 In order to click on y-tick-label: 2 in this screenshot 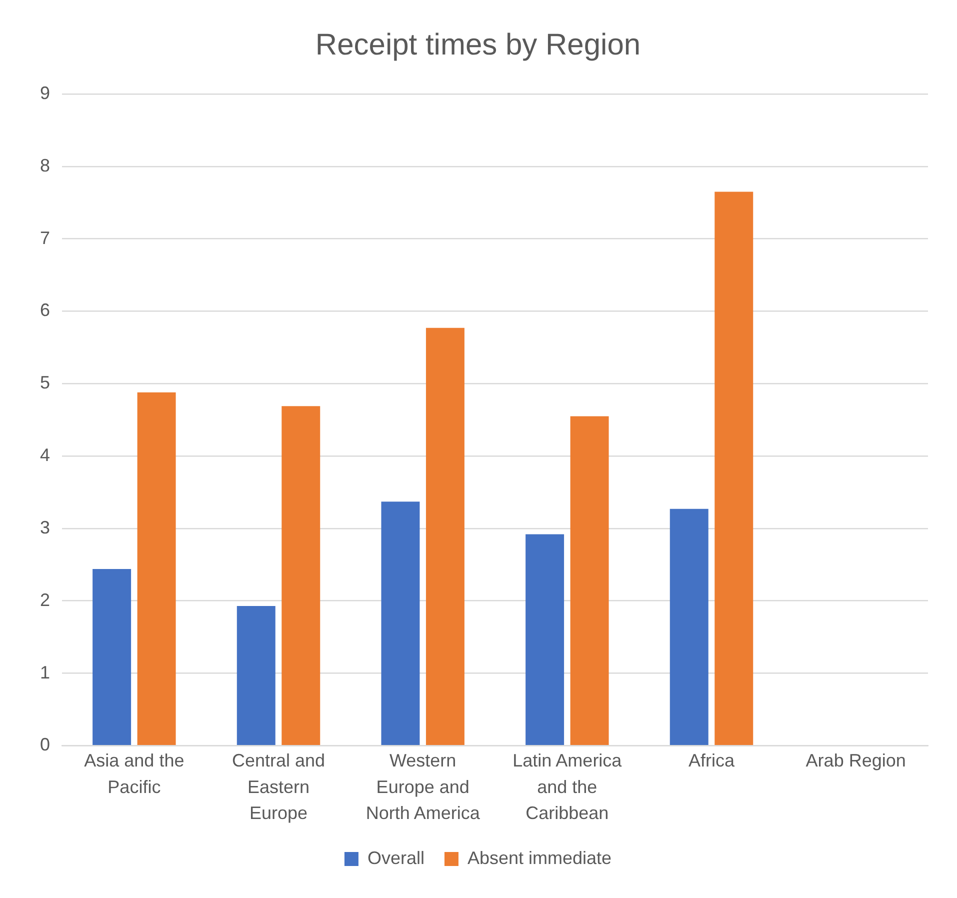, I will do `click(45, 600)`.